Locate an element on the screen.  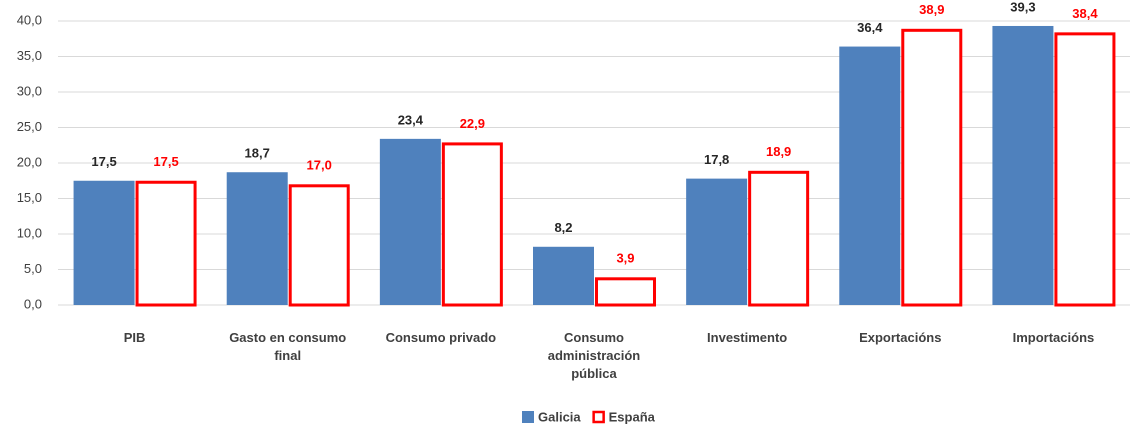
data-label: 8,2 is located at coordinates (563, 227).